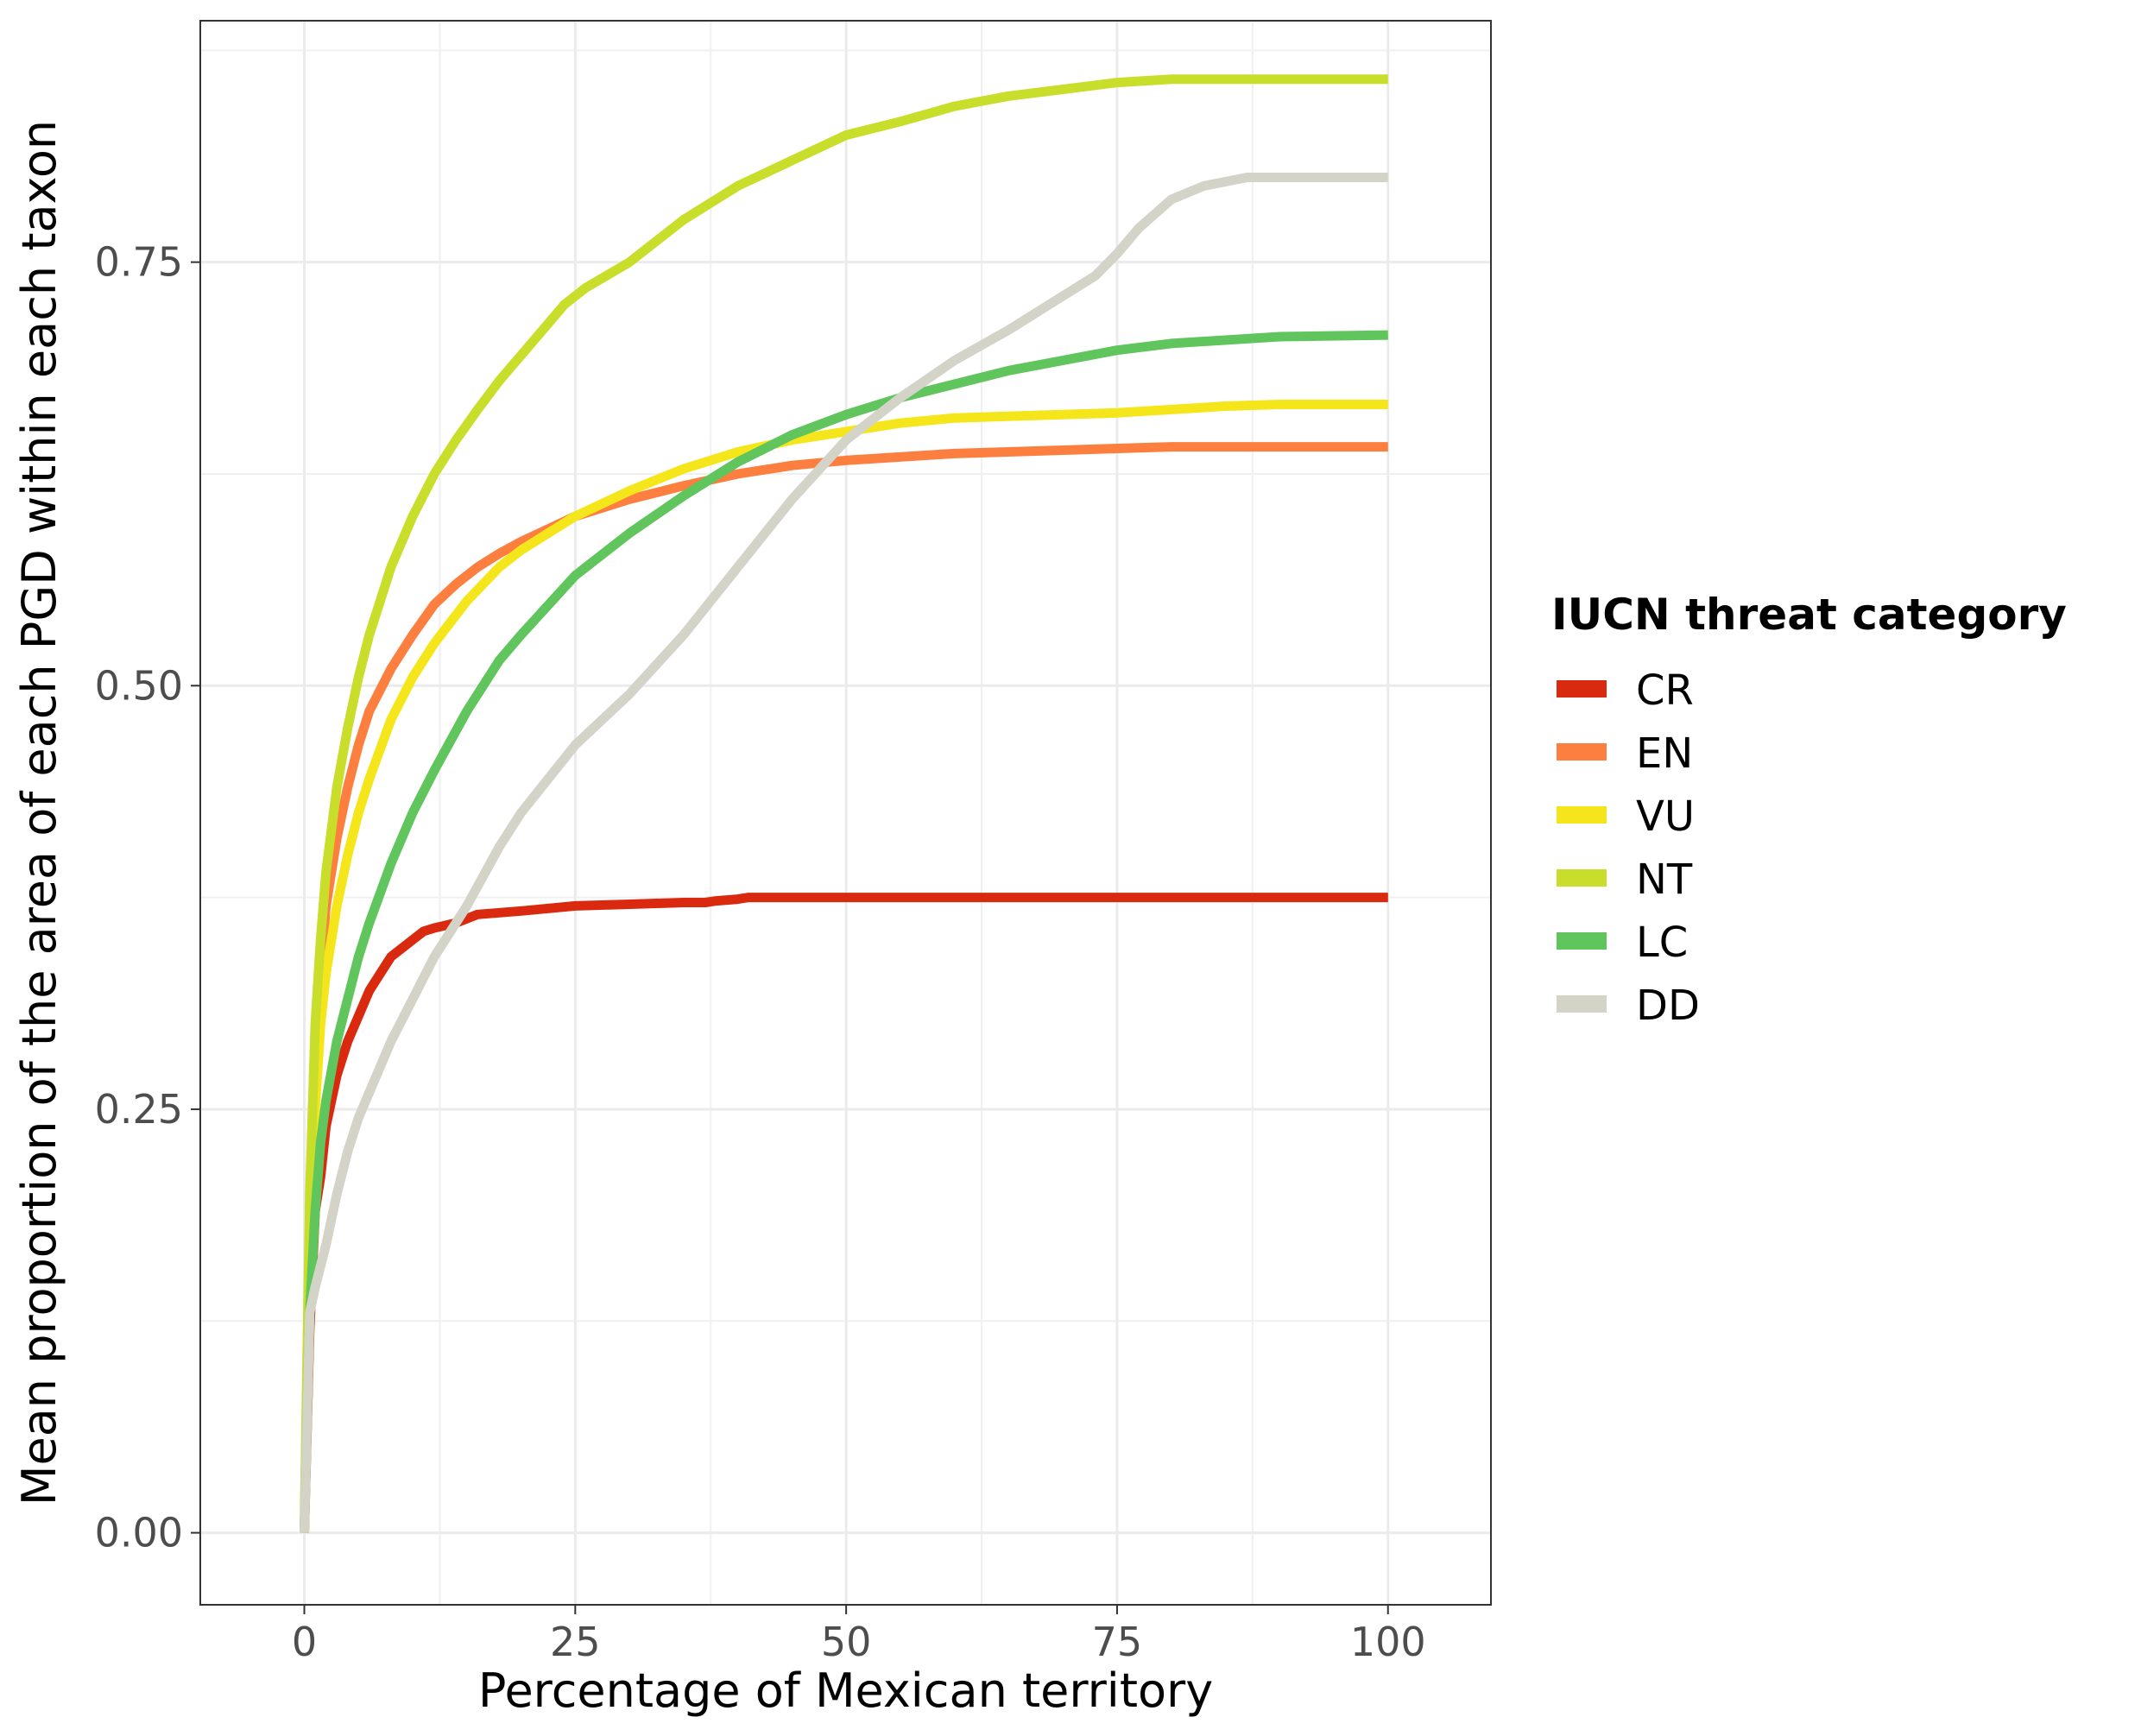 The height and width of the screenshot is (1736, 2141). What do you see at coordinates (1582, 752) in the screenshot?
I see `legend-key-en` at bounding box center [1582, 752].